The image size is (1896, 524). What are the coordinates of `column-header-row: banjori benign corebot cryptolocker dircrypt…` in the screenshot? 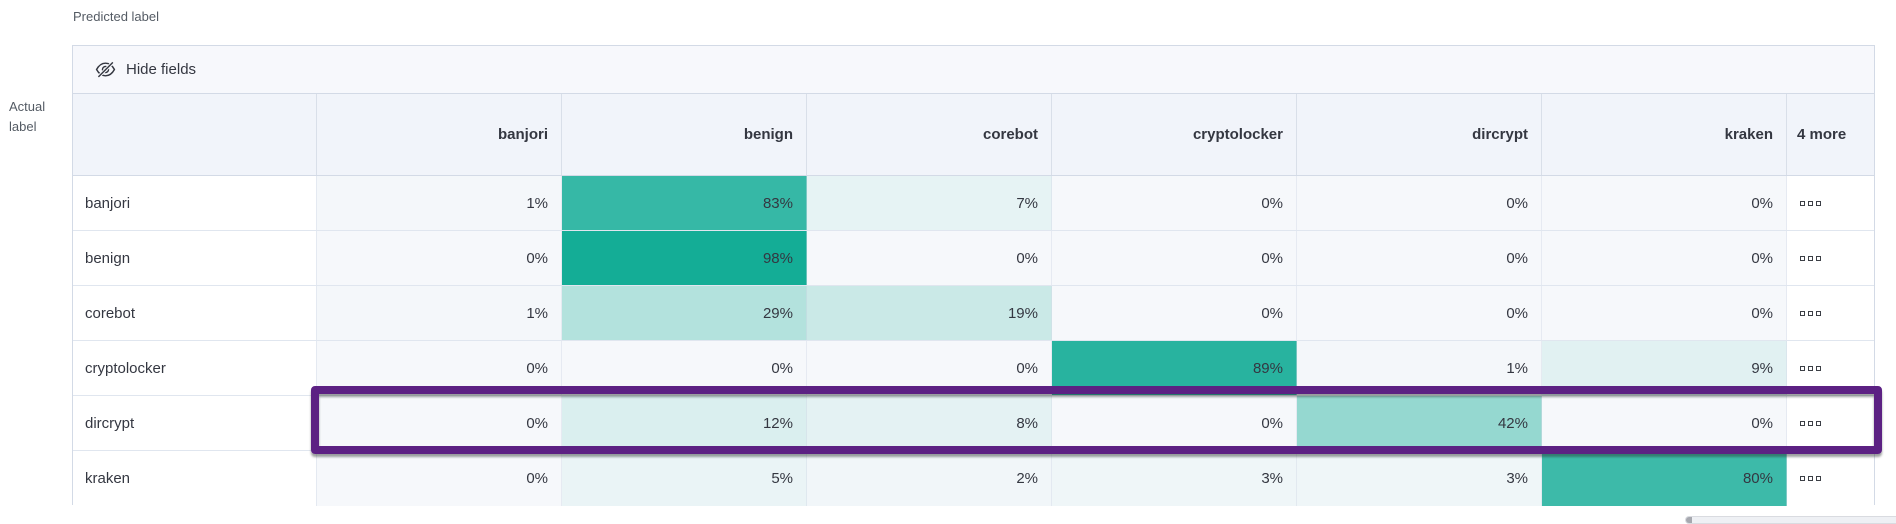 It's located at (973, 135).